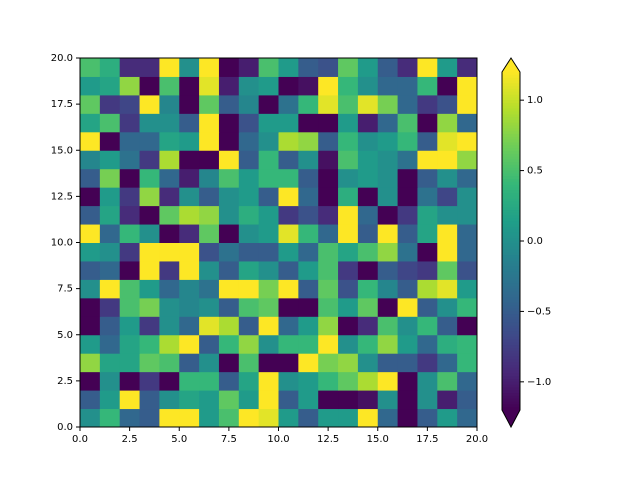 Image resolution: width=640 pixels, height=484 pixels. What do you see at coordinates (511, 418) in the screenshot?
I see `colorbar-extend-min` at bounding box center [511, 418].